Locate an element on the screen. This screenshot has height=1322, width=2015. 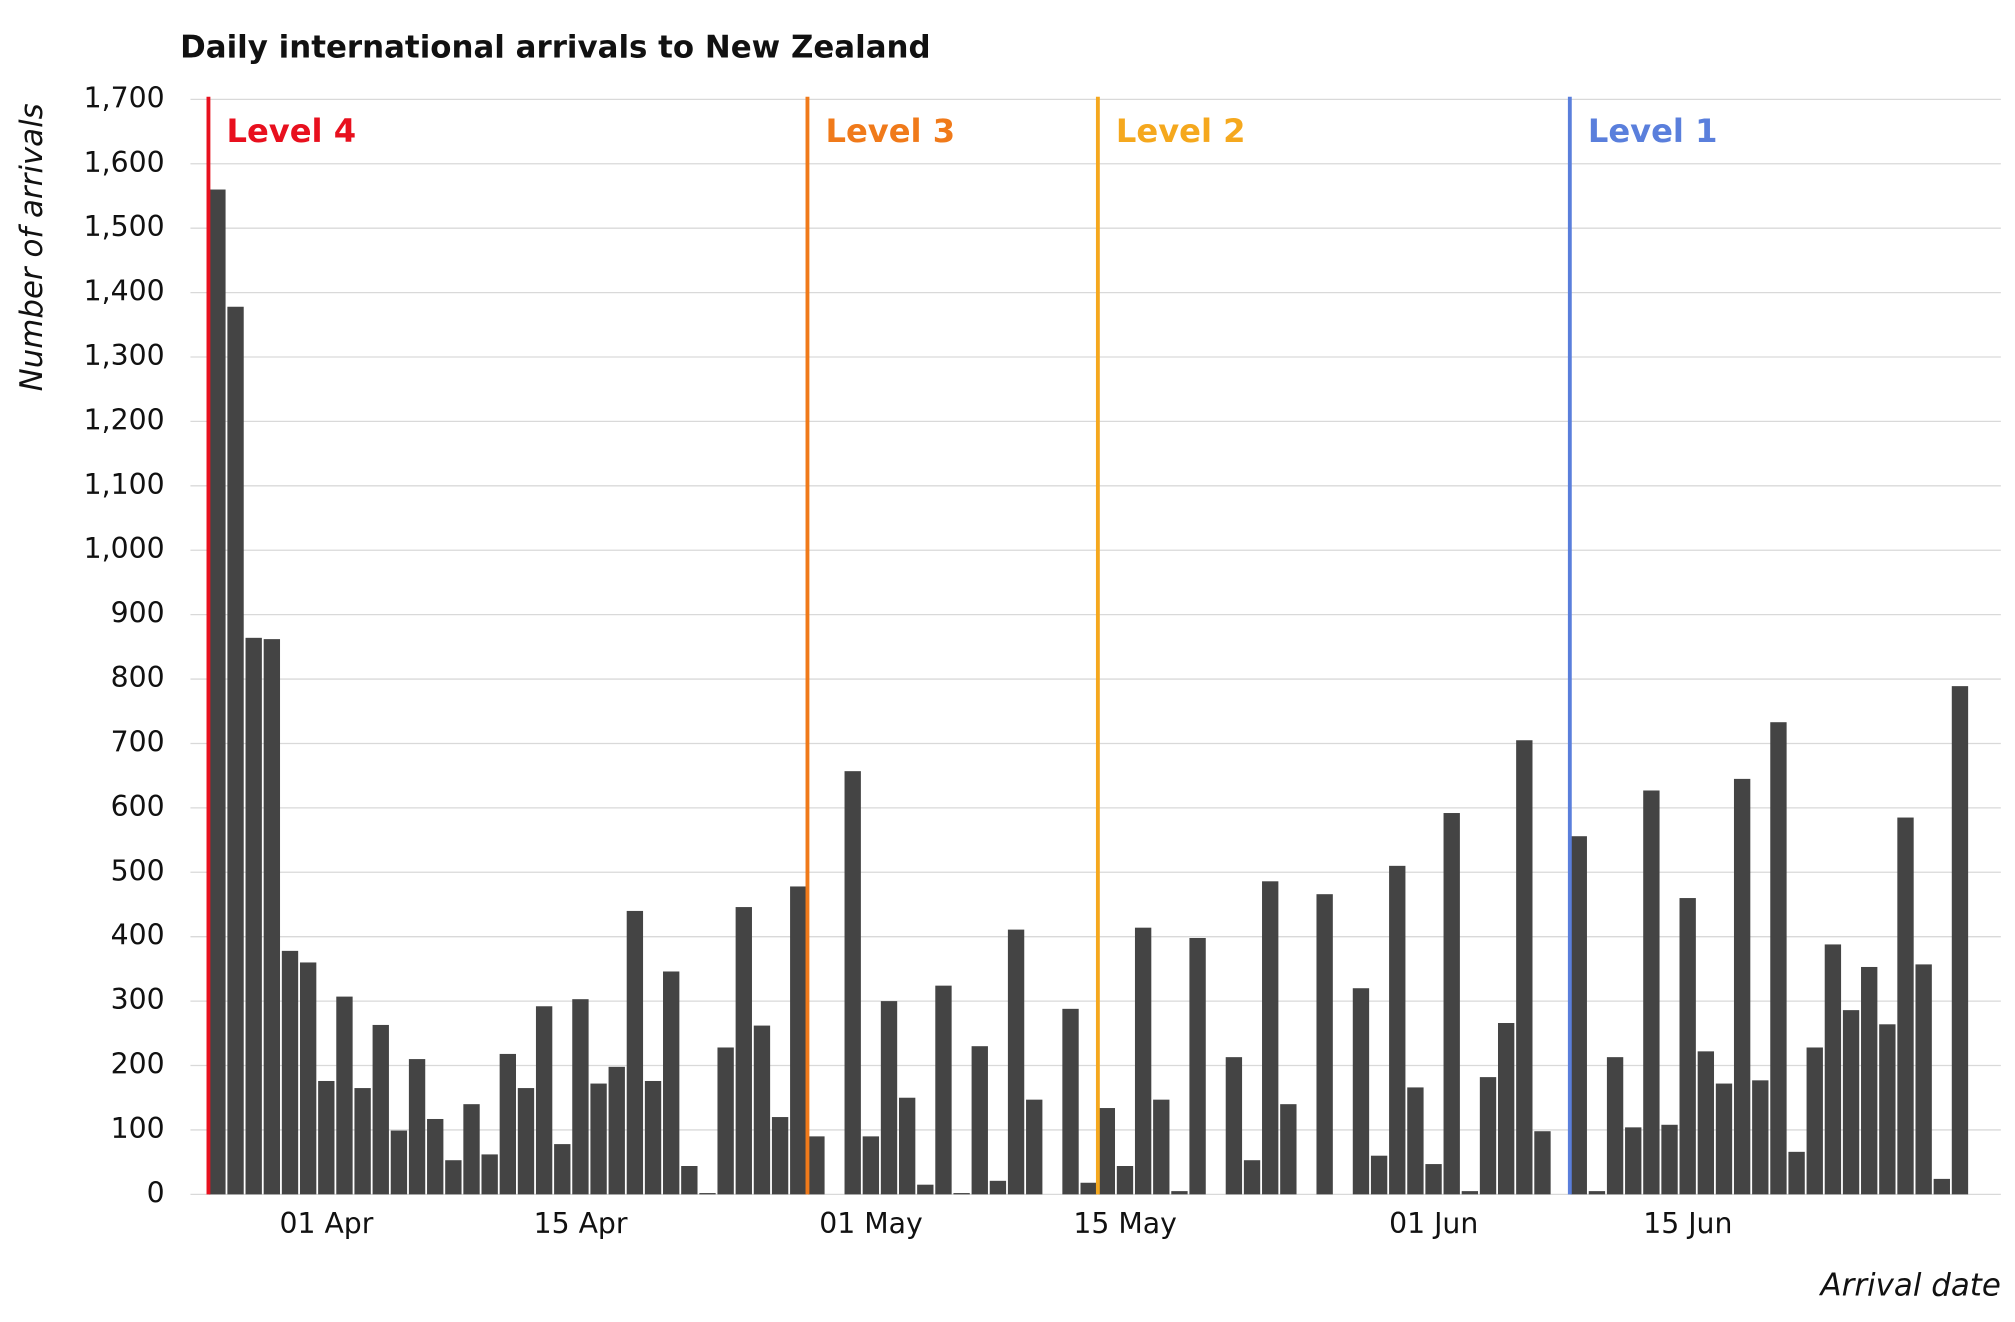
x-axis-label: Arrival date is located at coordinates (1910, 1285).